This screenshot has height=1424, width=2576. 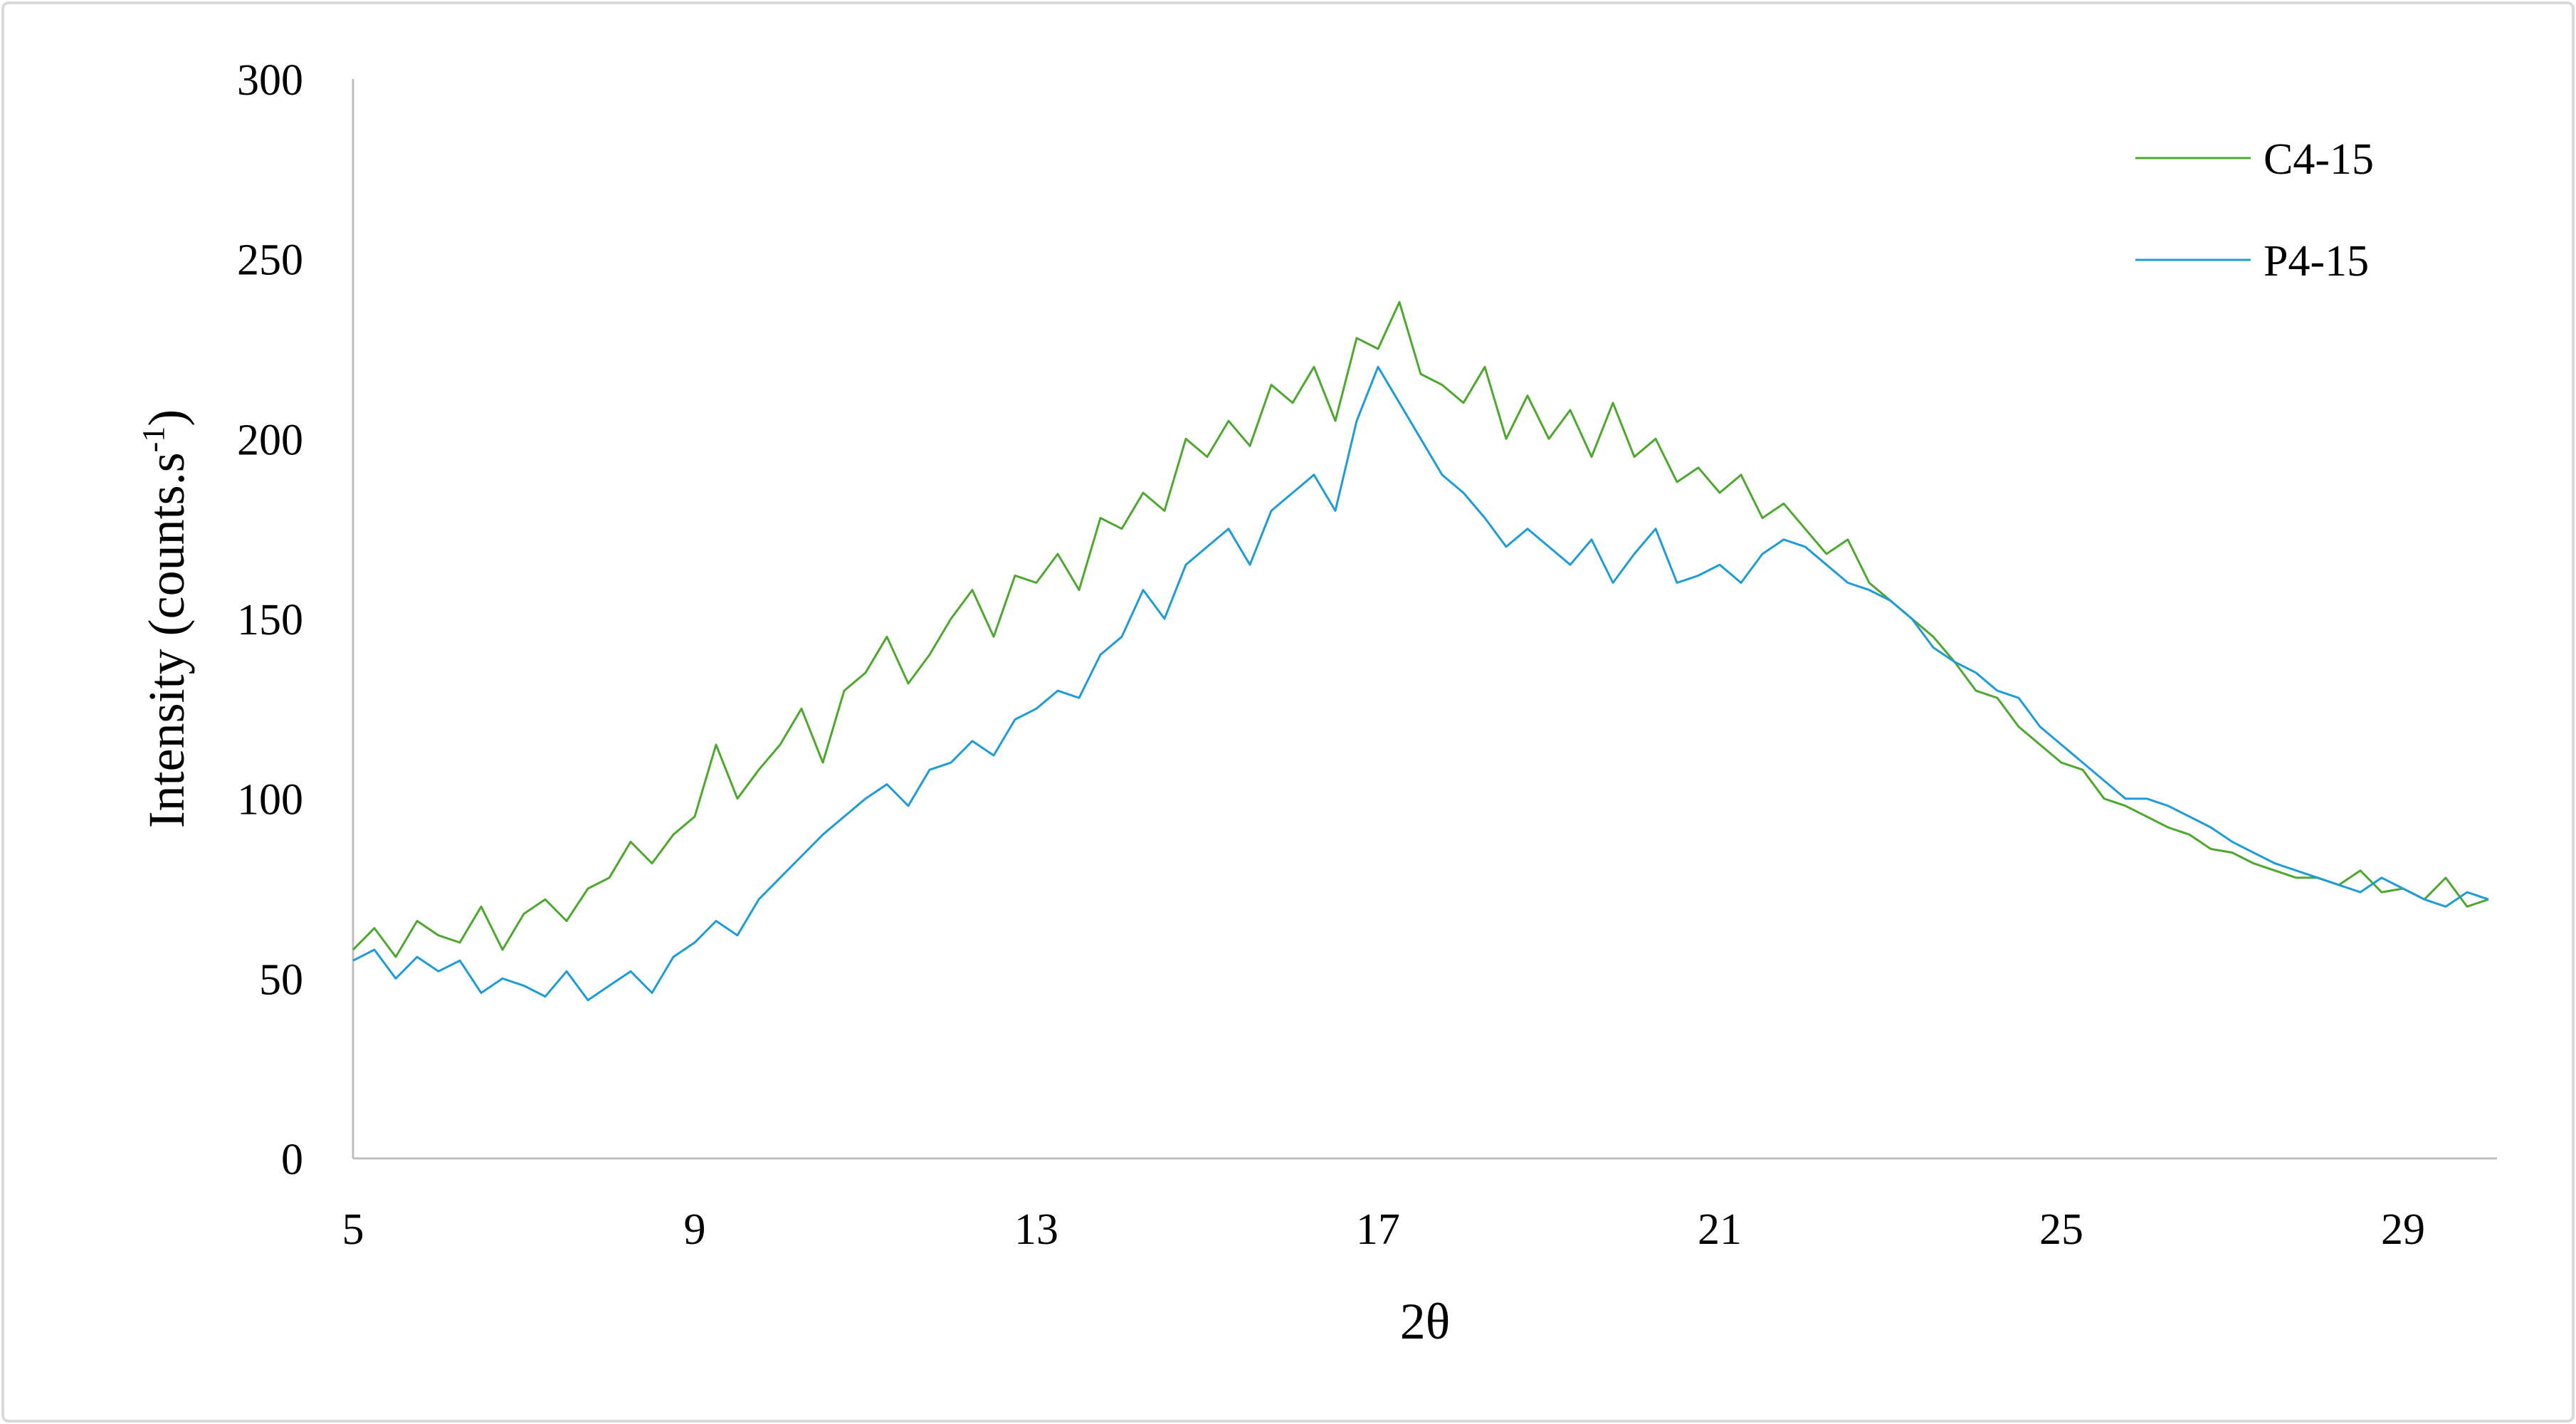 What do you see at coordinates (166, 640) in the screenshot?
I see `y-axis-label-main: Intensity (counts.s` at bounding box center [166, 640].